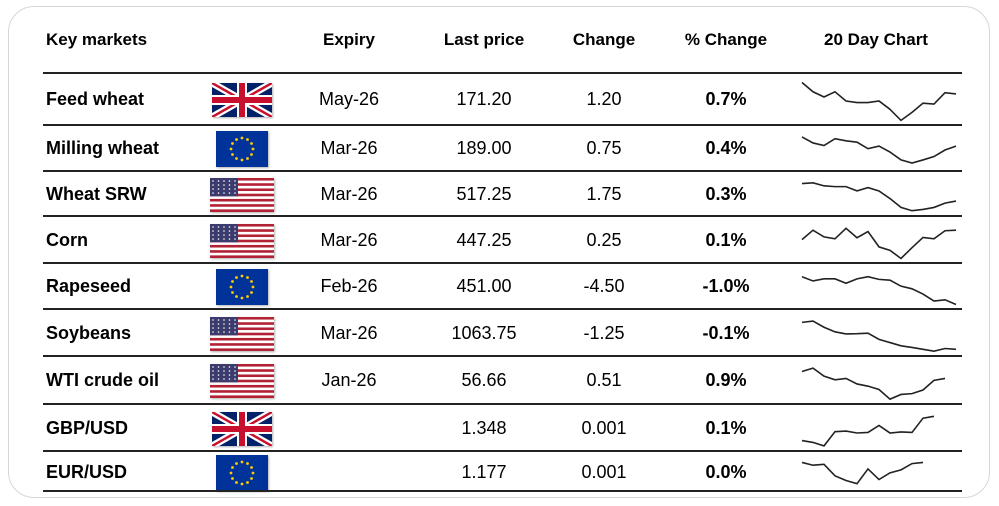  I want to click on expiry: Jan-26, so click(349, 380).